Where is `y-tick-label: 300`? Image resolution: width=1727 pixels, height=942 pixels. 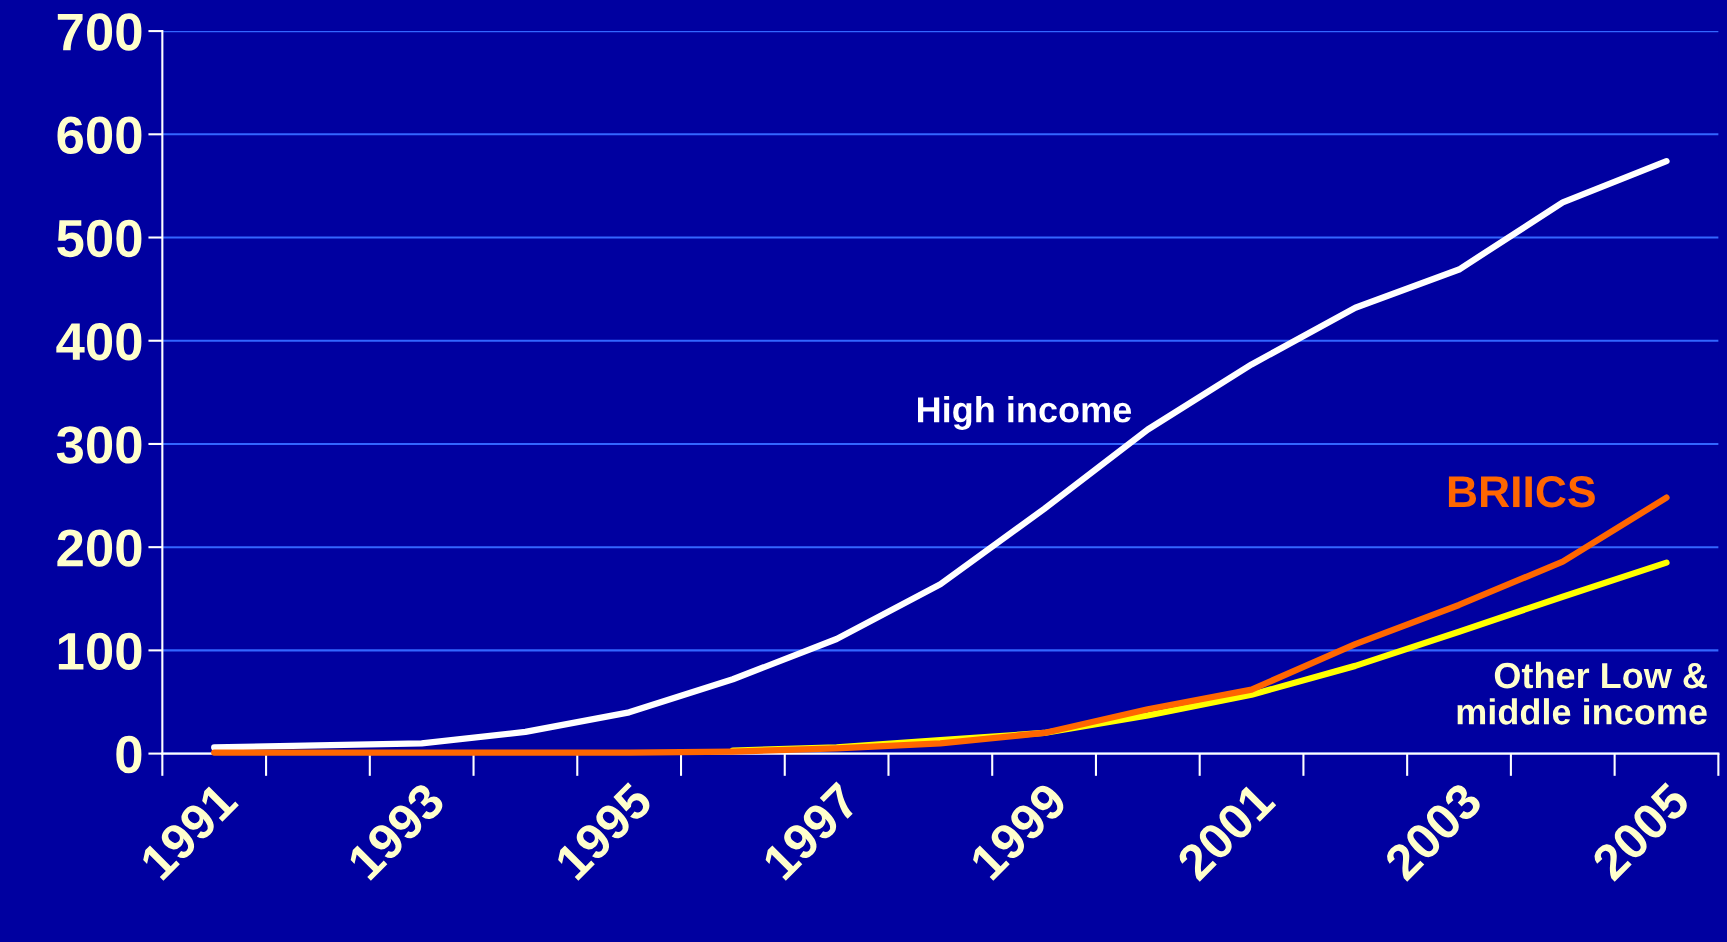
y-tick-label: 300 is located at coordinates (99, 445).